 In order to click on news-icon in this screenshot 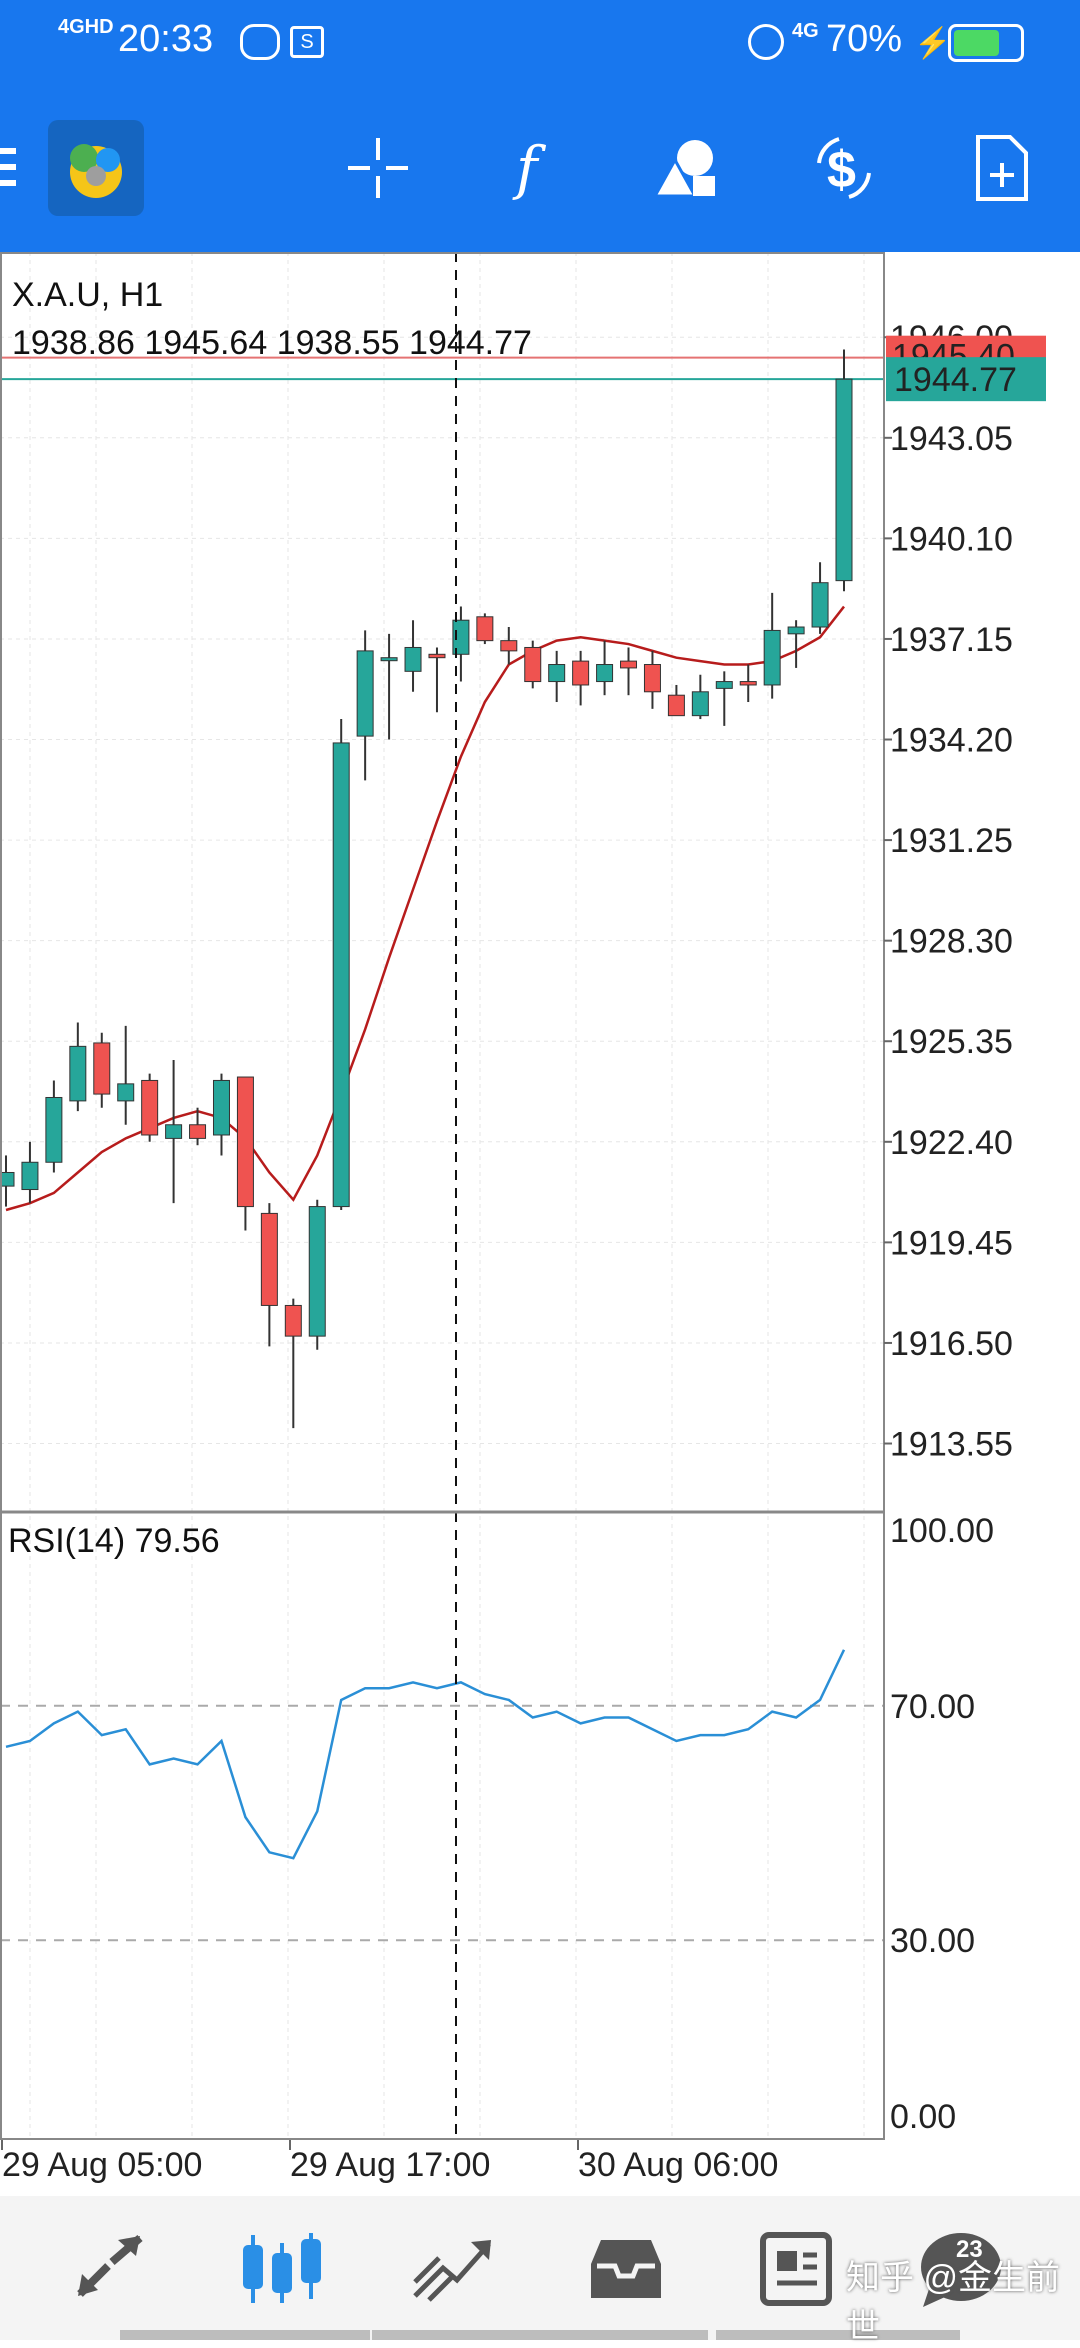, I will do `click(796, 2269)`.